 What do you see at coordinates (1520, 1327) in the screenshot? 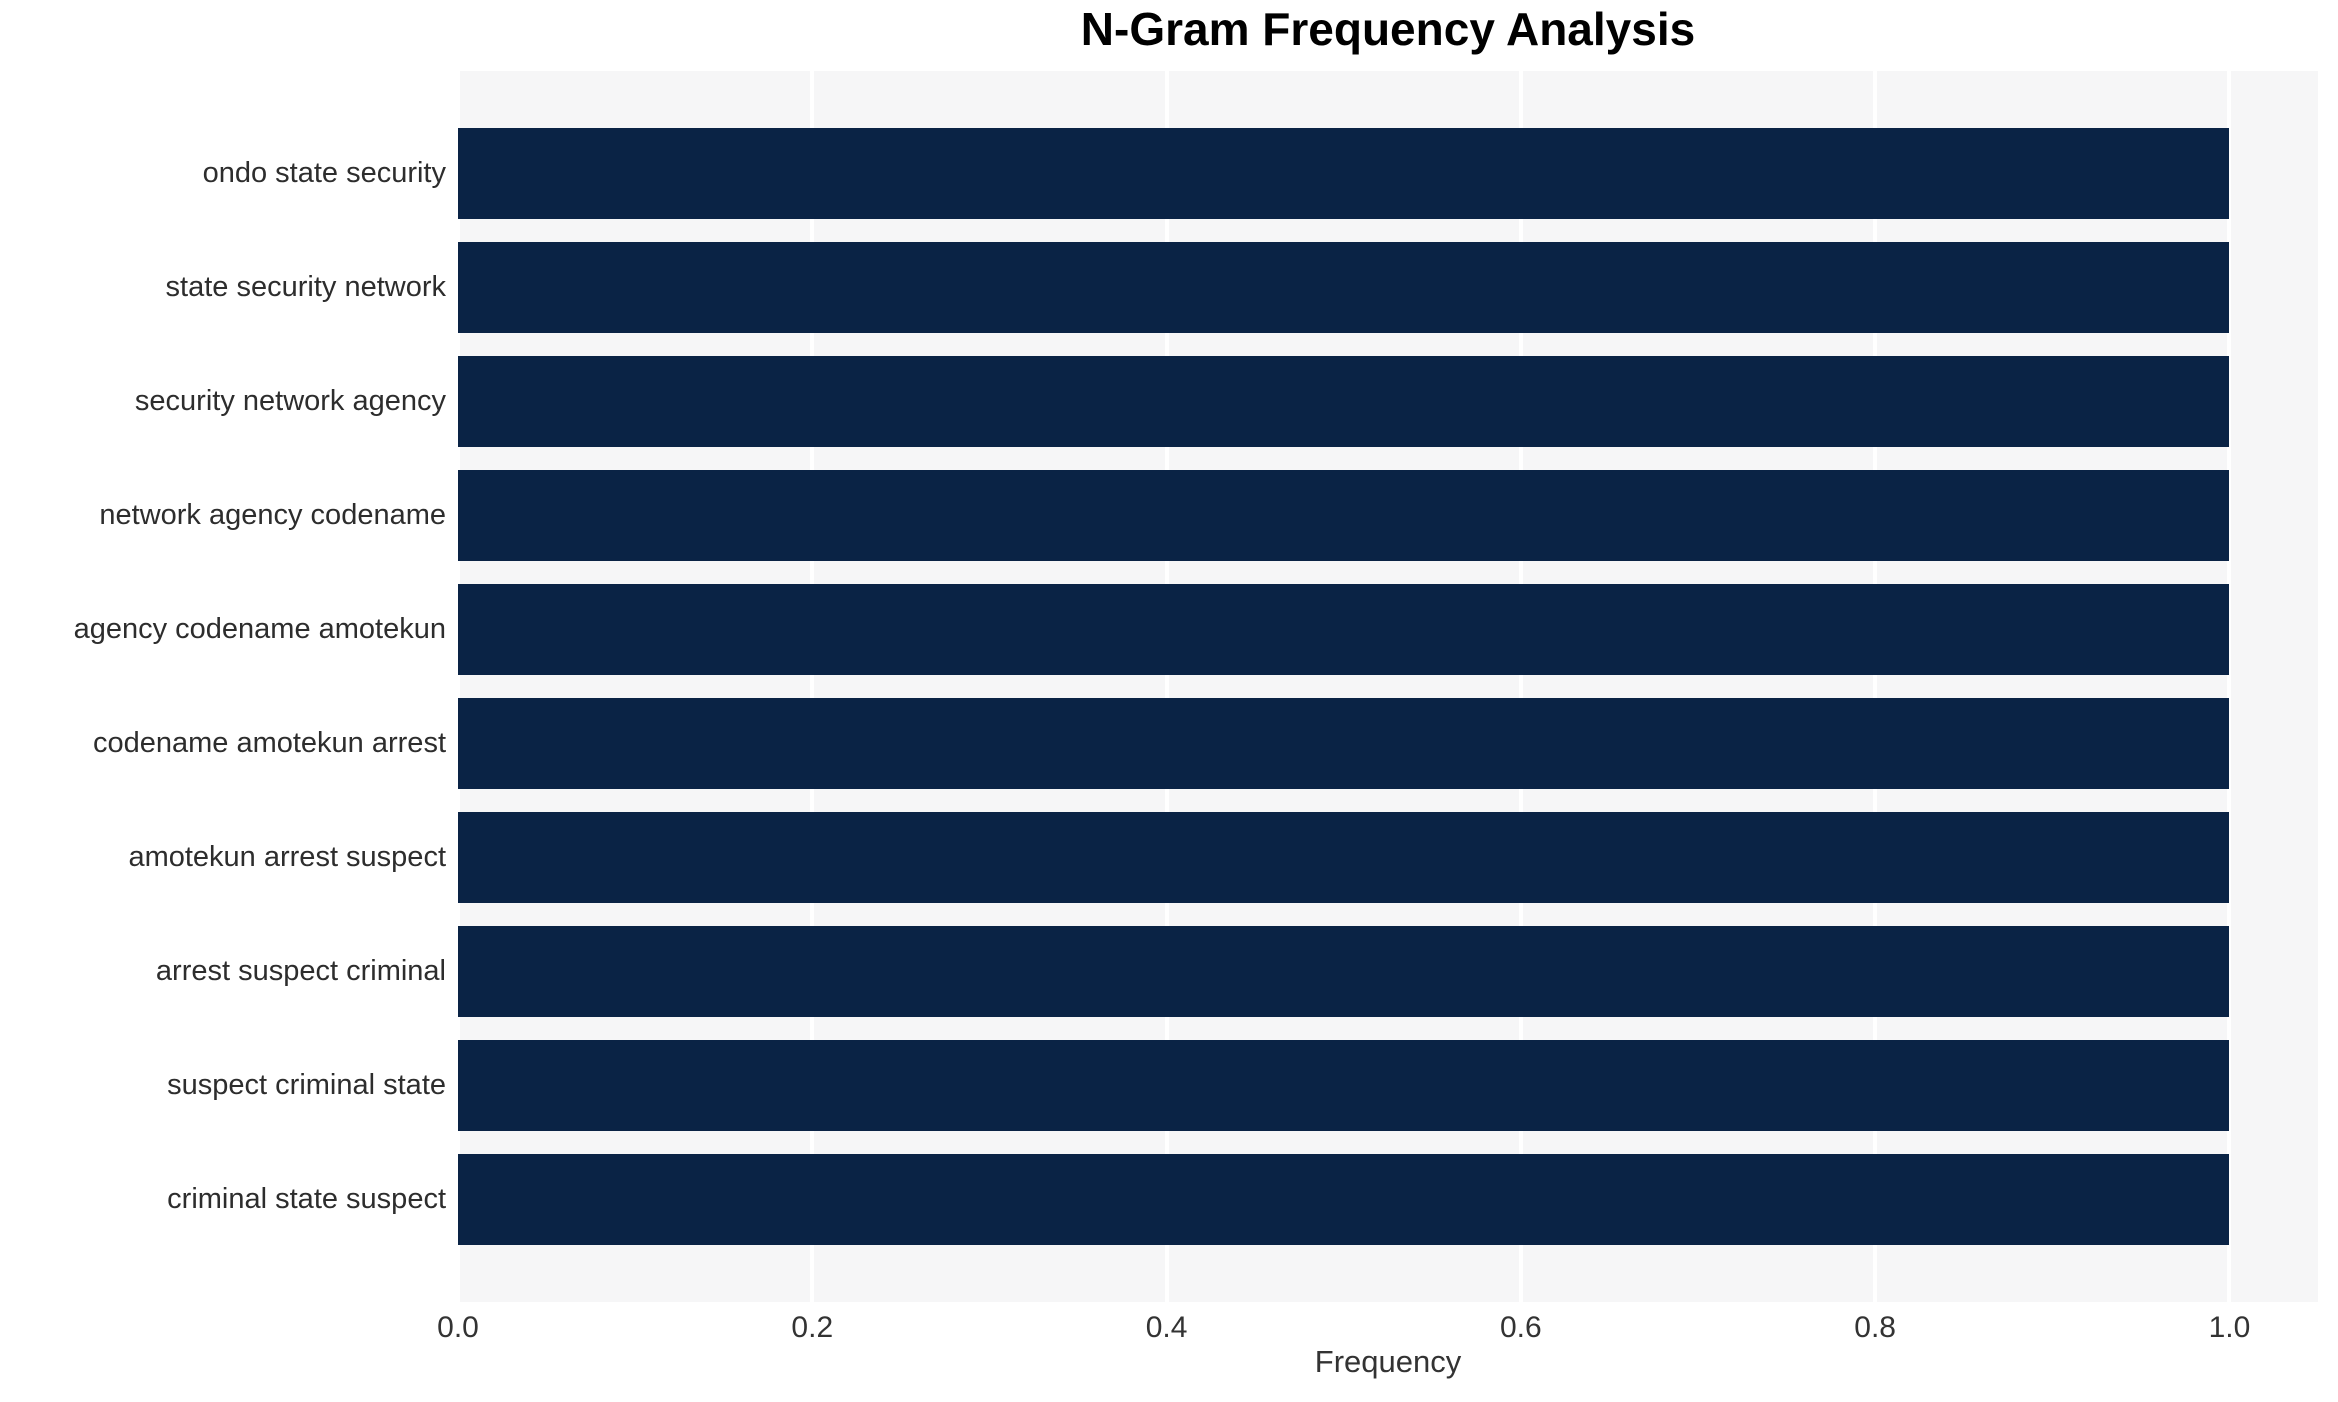
I see `x-tick-0.6: 0.6` at bounding box center [1520, 1327].